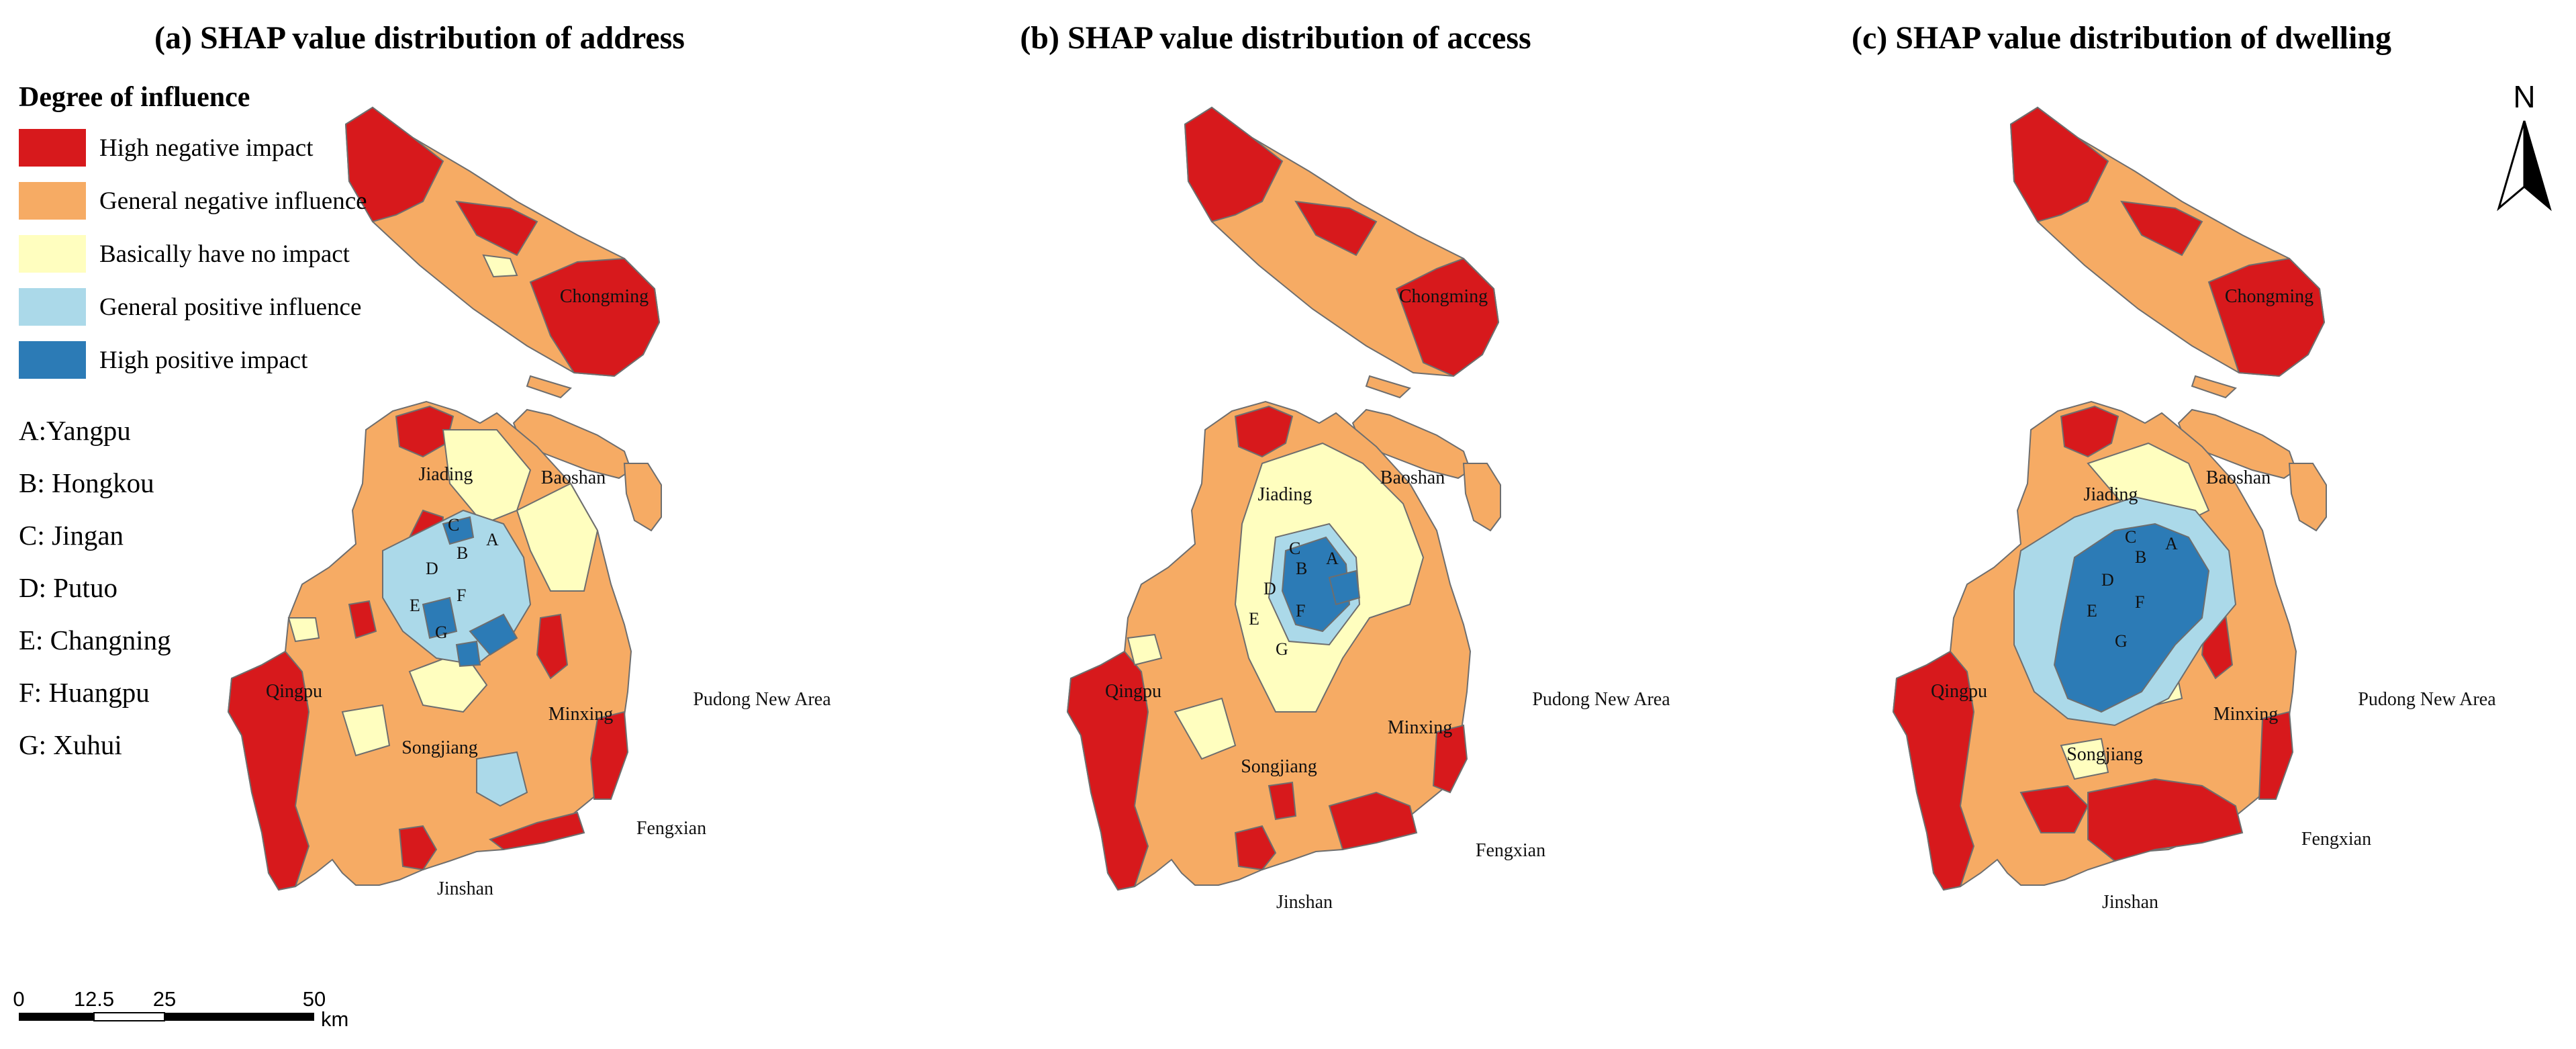 This screenshot has width=2576, height=1049. Describe the element at coordinates (1420, 728) in the screenshot. I see `label-minxing-b: Minxing` at that location.